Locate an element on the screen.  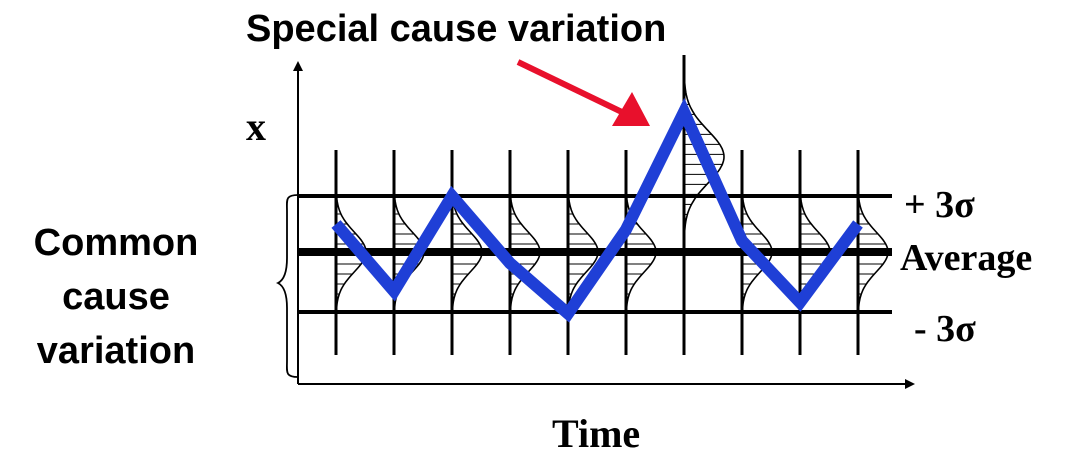
common-cause-label: Common cause variation is located at coordinates (116, 297).